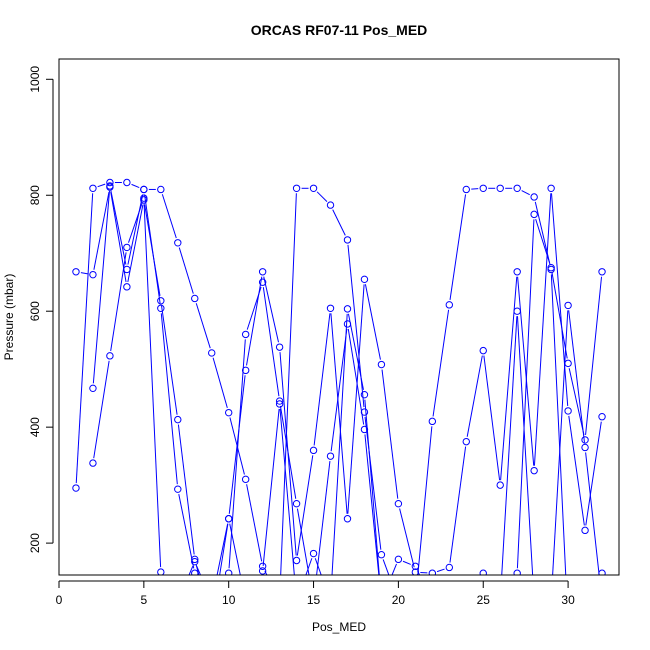  I want to click on y-tick-label: 400, so click(35, 427).